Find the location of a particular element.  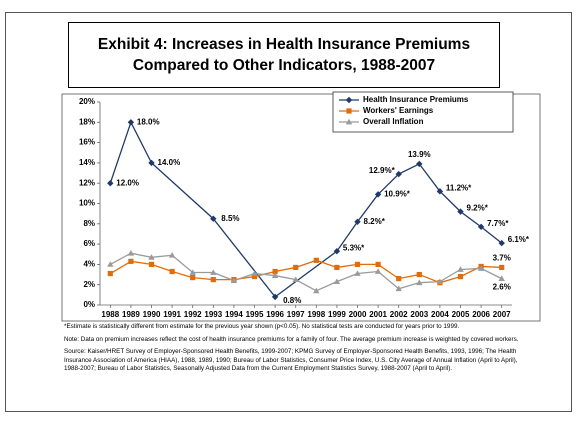

y-tick-label: 20% is located at coordinates (87, 101).